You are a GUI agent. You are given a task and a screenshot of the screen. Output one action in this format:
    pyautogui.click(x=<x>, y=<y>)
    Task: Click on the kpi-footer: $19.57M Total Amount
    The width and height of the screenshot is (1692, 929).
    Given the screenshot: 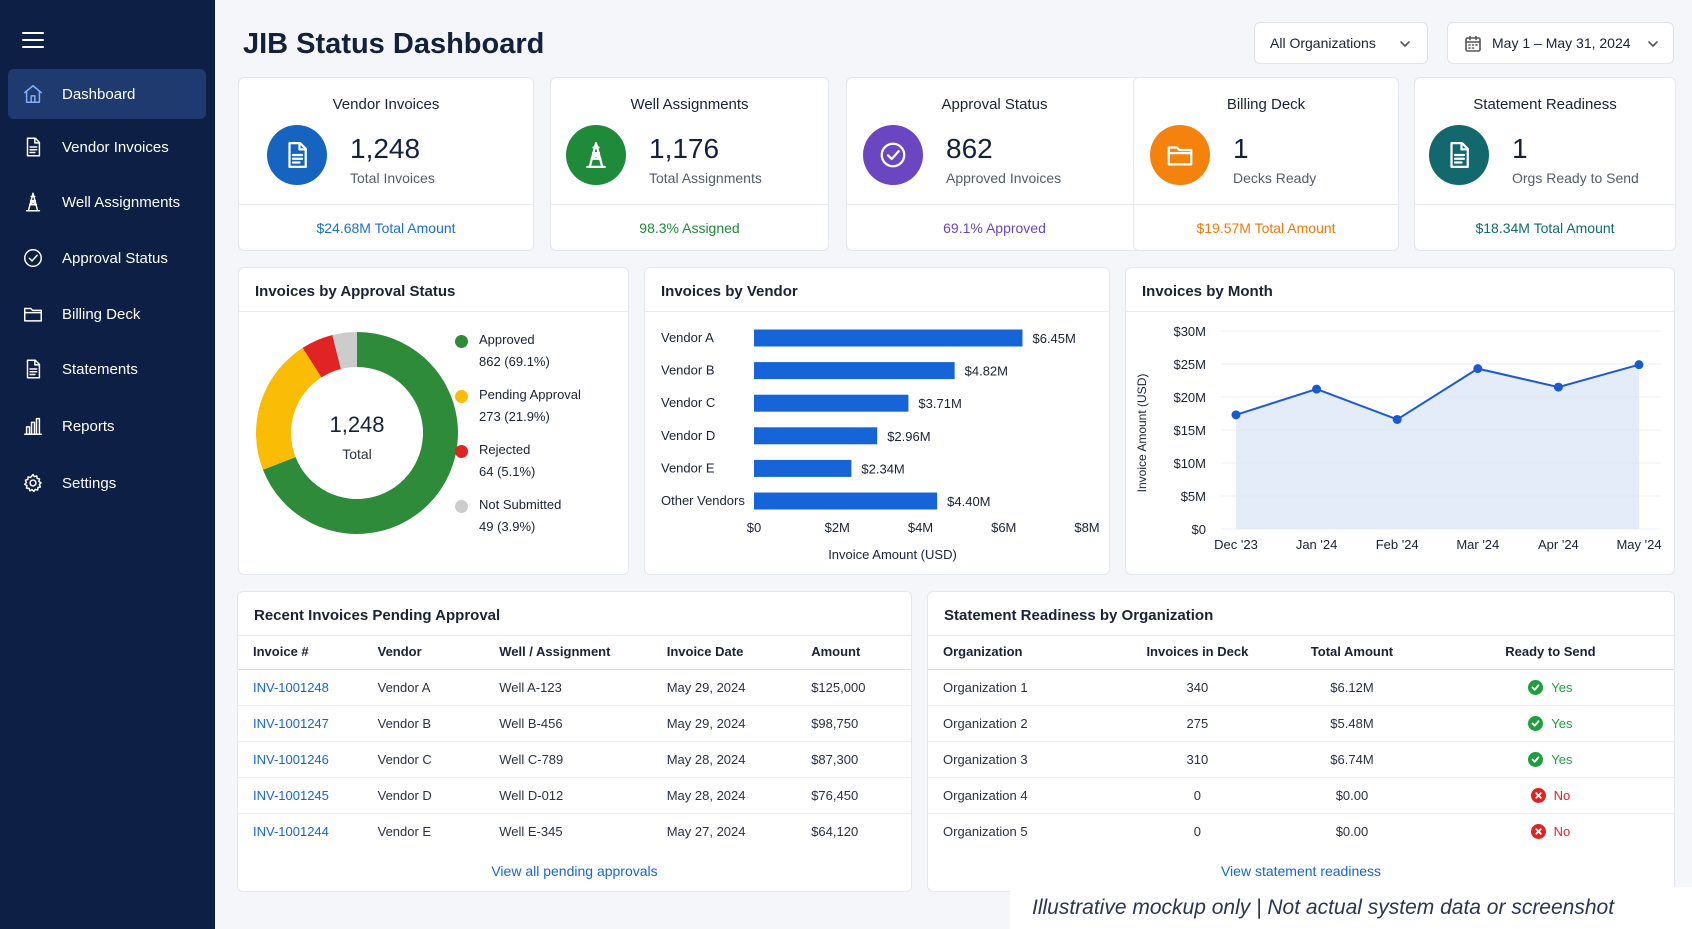 What is the action you would take?
    pyautogui.click(x=1266, y=228)
    